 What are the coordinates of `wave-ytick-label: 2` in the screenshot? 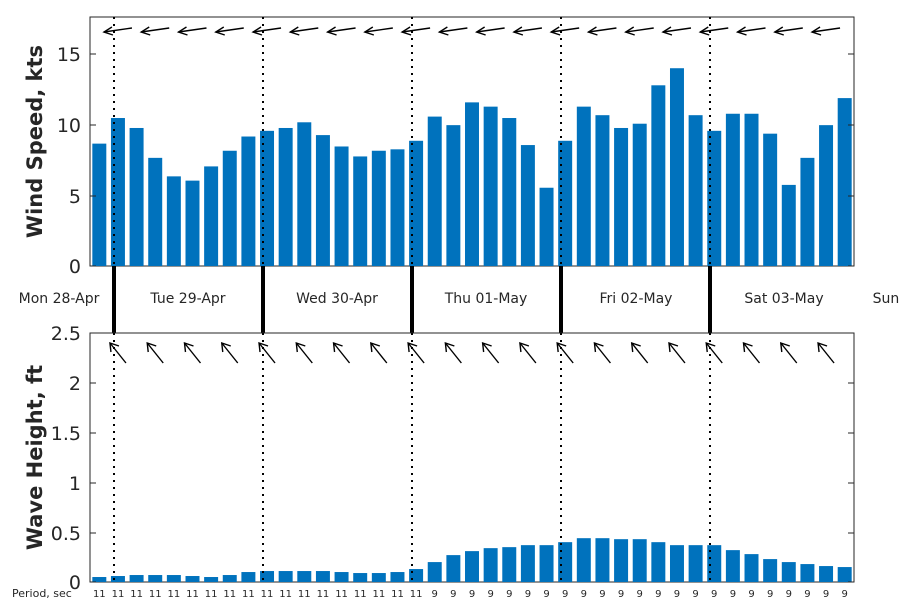 It's located at (75, 384).